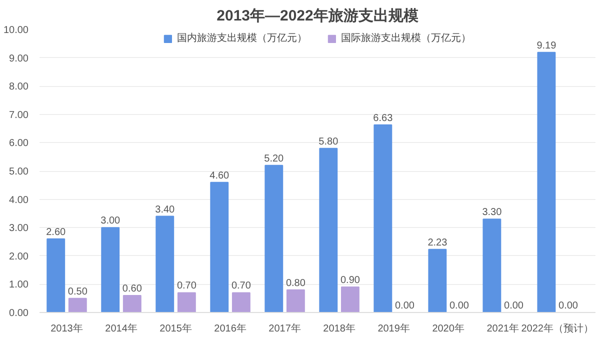 This screenshot has width=600, height=337. Describe the element at coordinates (19, 256) in the screenshot. I see `y-tick-label: 2.00` at that location.